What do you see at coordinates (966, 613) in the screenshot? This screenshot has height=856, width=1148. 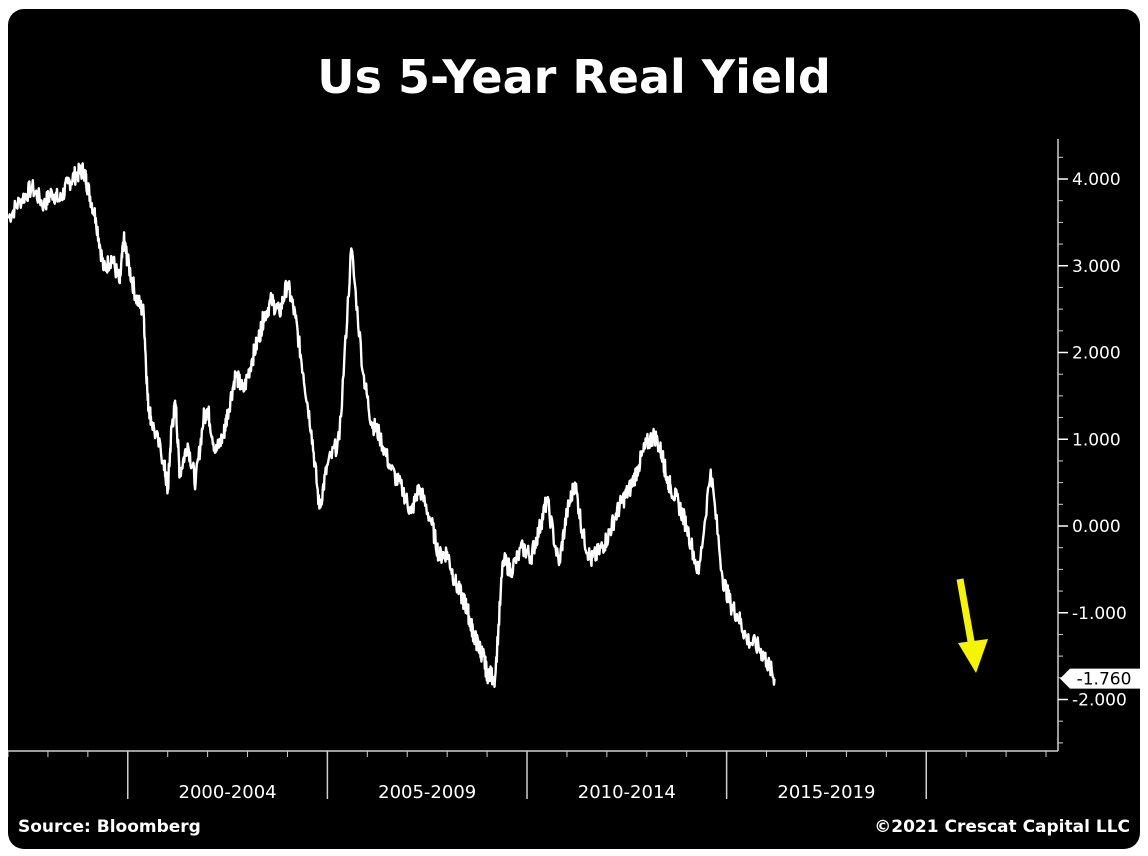 I see `arrow-shaft` at bounding box center [966, 613].